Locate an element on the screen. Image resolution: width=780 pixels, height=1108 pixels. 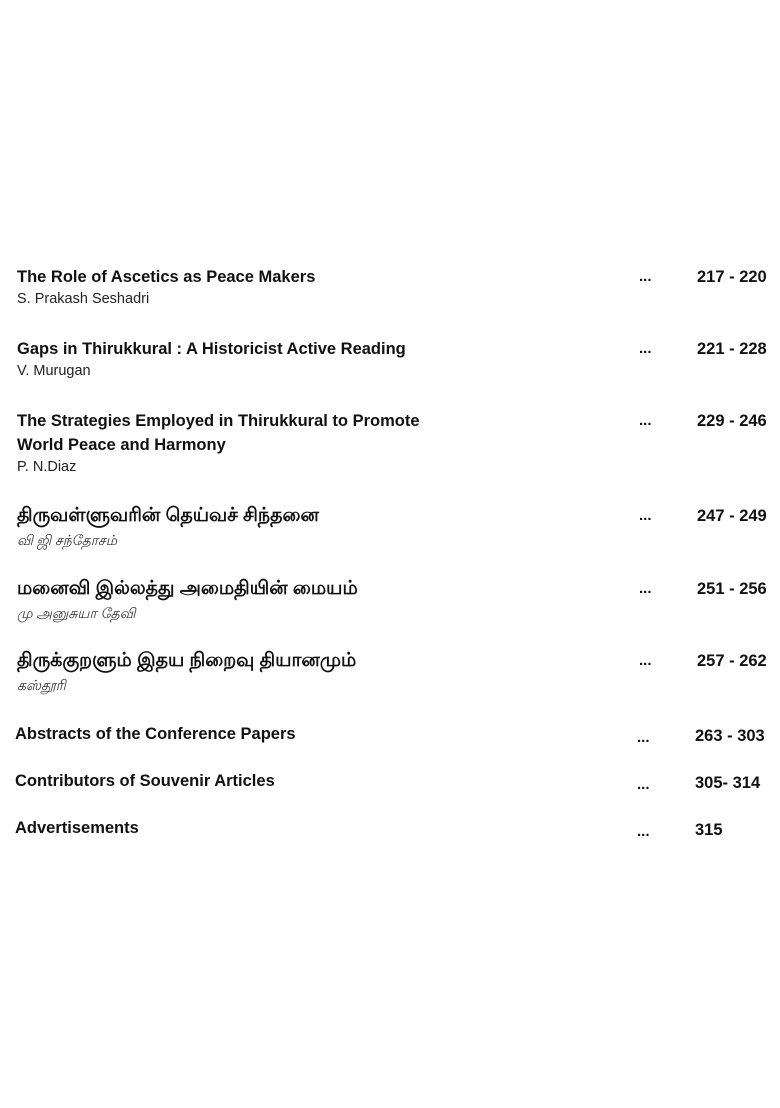
entry-title: Abstracts of the Conference Papers is located at coordinates (155, 734).